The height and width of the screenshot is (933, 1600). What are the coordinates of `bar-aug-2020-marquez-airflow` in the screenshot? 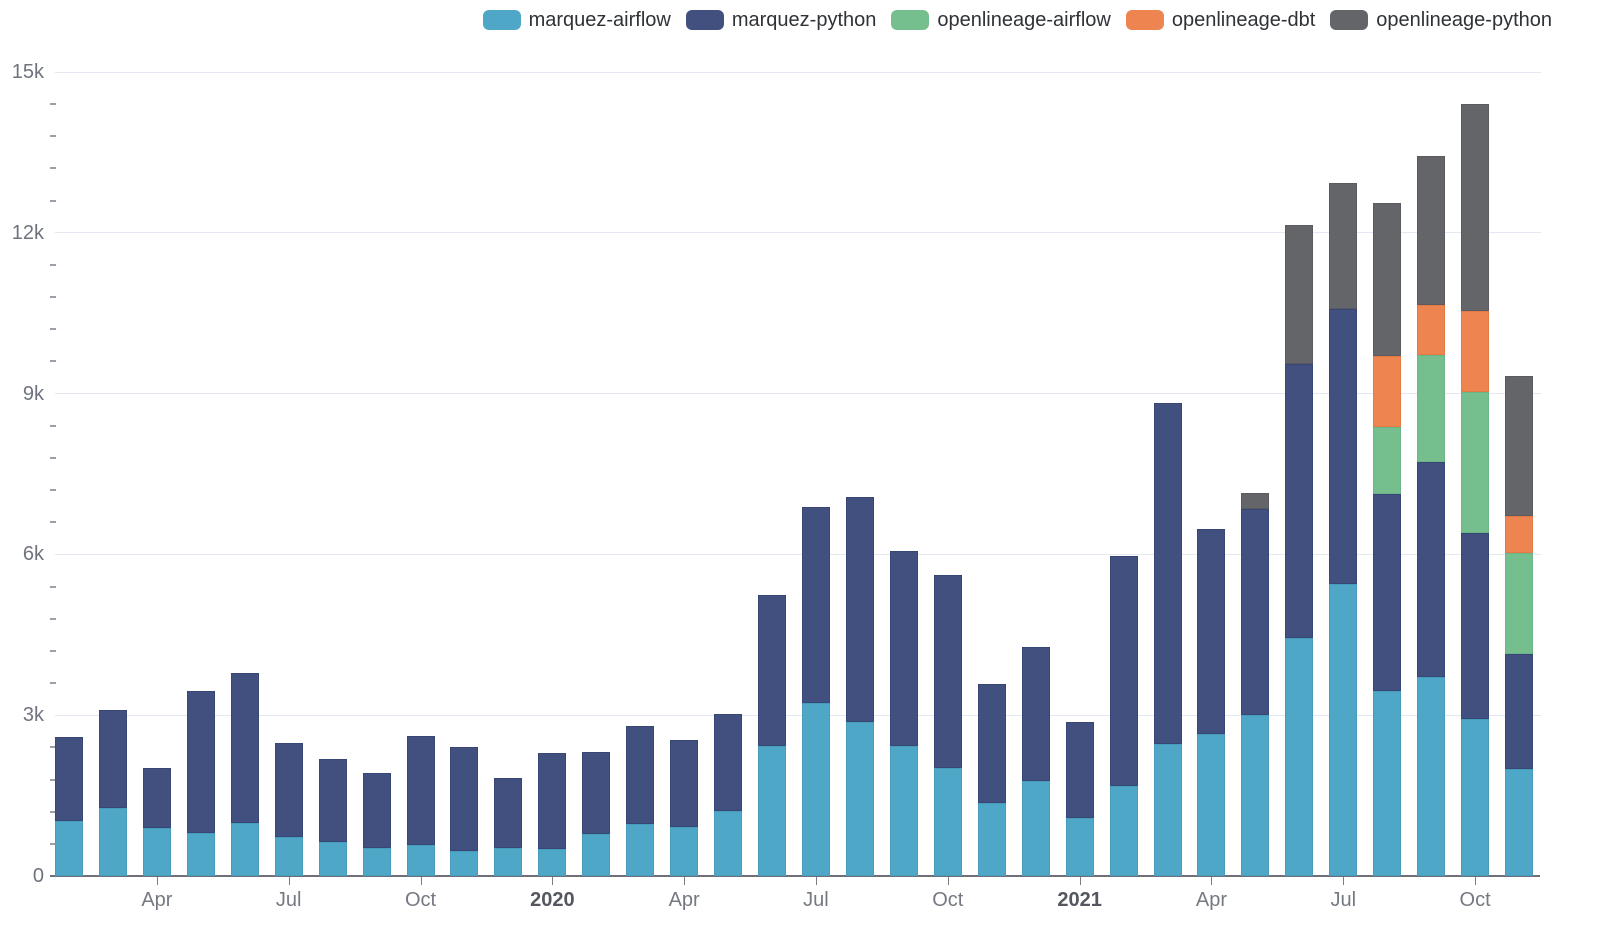 It's located at (859, 798).